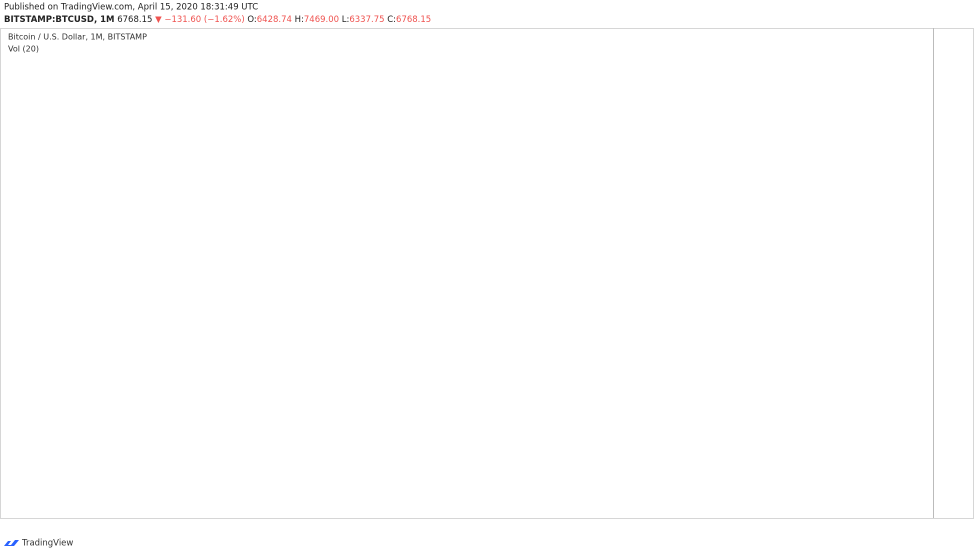 This screenshot has width=974, height=552. I want to click on o-label: O:, so click(251, 20).